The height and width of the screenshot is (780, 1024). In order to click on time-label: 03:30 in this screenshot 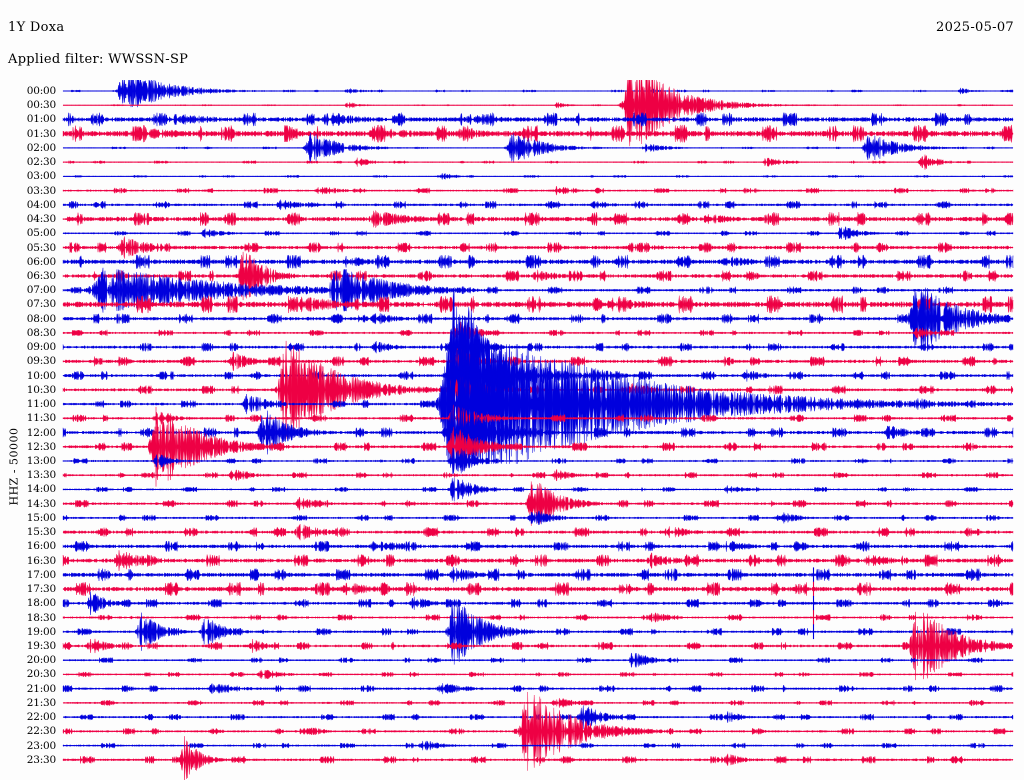, I will do `click(41, 190)`.